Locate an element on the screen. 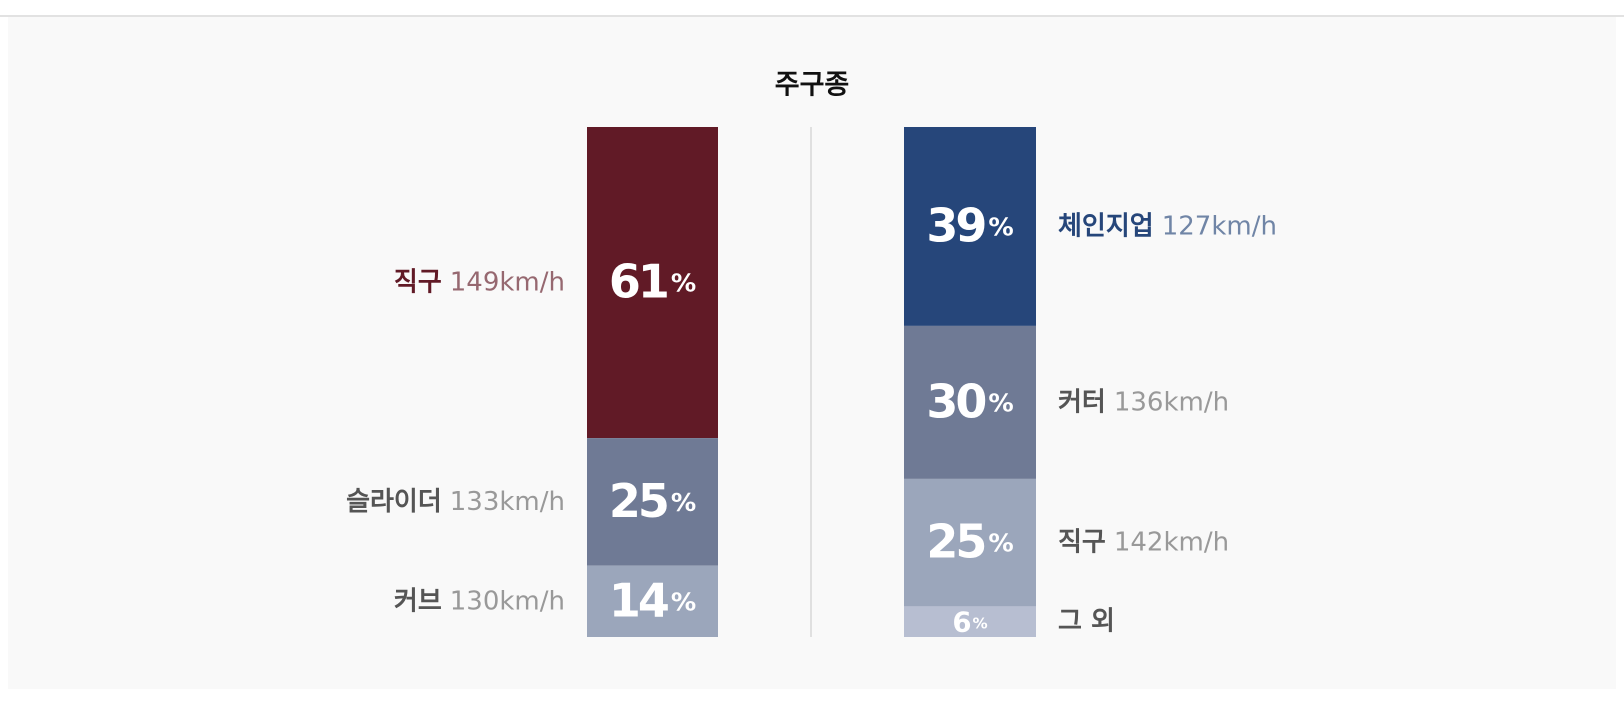 The height and width of the screenshot is (706, 1624). chart-title: 주구종 is located at coordinates (812, 85).